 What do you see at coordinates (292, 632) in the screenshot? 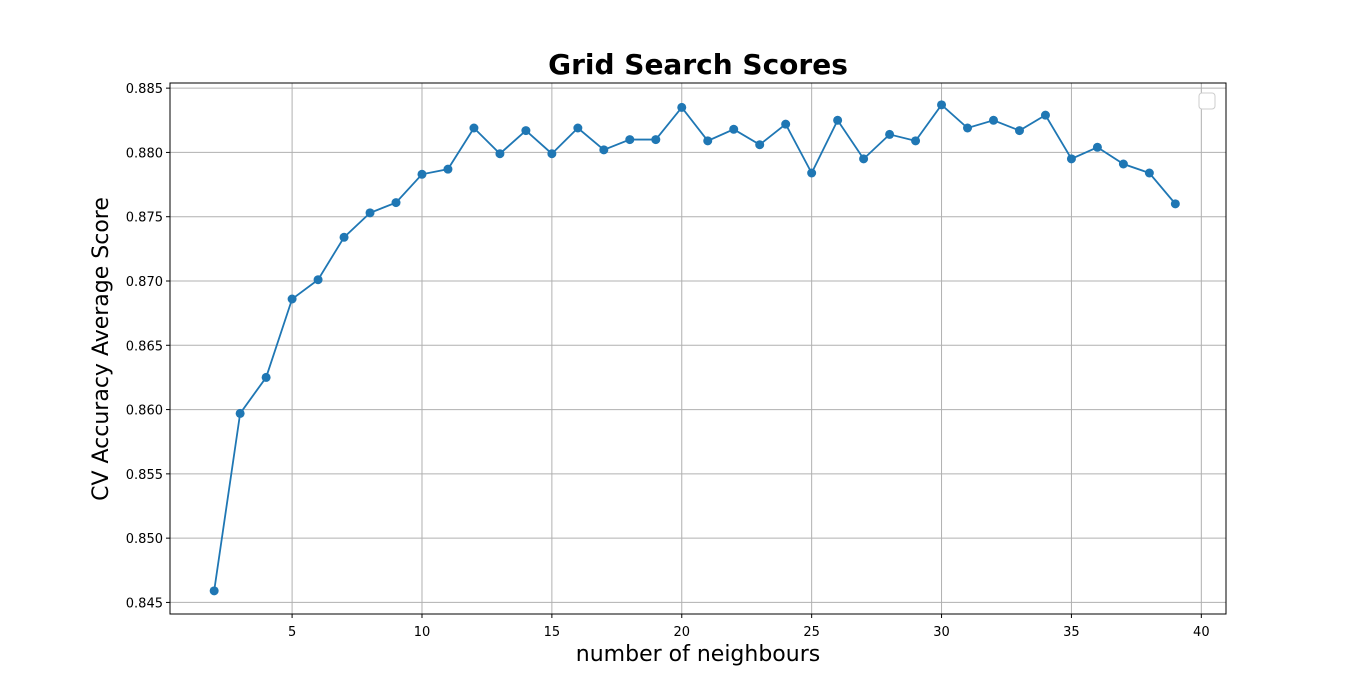
I see `x-tick-label: 5` at bounding box center [292, 632].